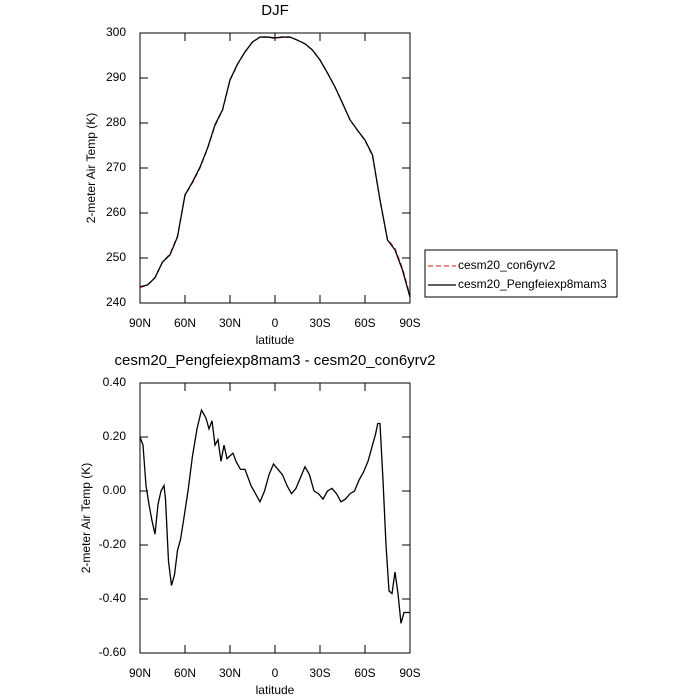 The image size is (700, 700). What do you see at coordinates (116, 302) in the screenshot?
I see `y-tick-label: 240` at bounding box center [116, 302].